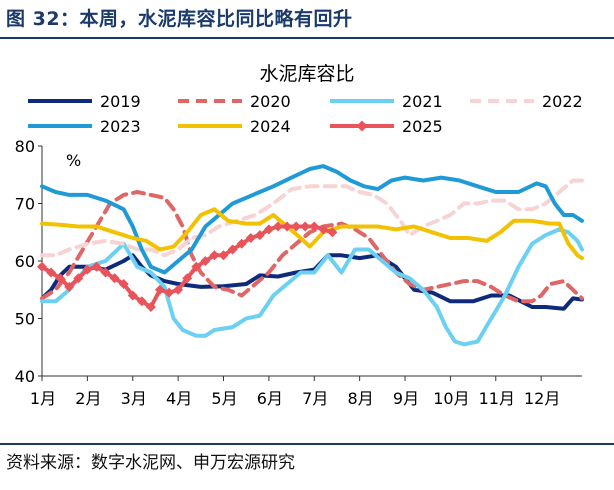 The image size is (614, 490). Describe the element at coordinates (179, 398) in the screenshot. I see `x-tick-label: 4月` at that location.